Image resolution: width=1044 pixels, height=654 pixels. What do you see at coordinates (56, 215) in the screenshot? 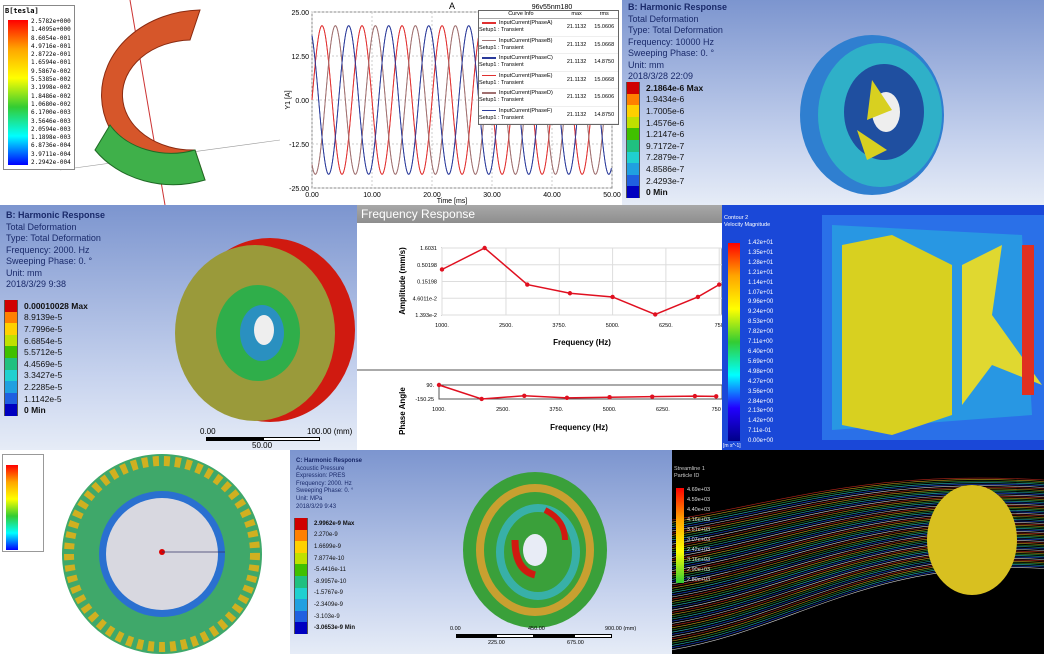
I see `result-title: B: Harmonic Response` at bounding box center [56, 215].